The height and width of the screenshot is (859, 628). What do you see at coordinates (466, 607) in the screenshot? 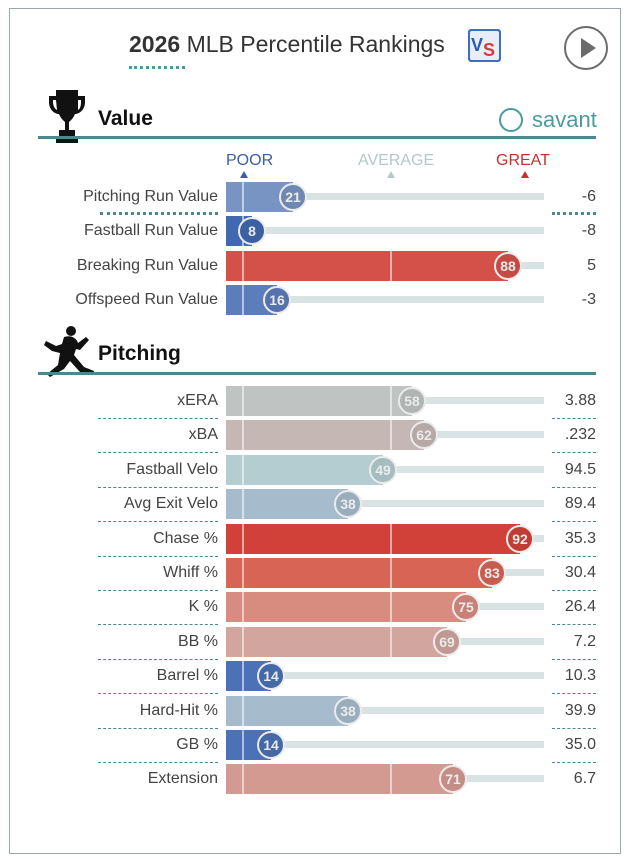
I see `percentile-badge: 75` at bounding box center [466, 607].